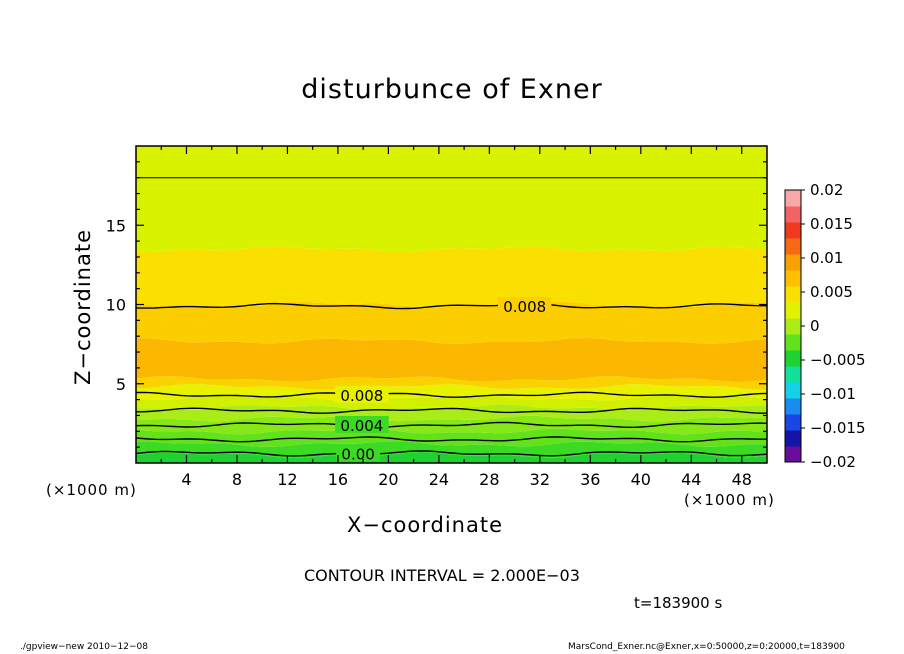 The image size is (904, 654). Describe the element at coordinates (691, 479) in the screenshot. I see `x-tick-label: 44` at that location.